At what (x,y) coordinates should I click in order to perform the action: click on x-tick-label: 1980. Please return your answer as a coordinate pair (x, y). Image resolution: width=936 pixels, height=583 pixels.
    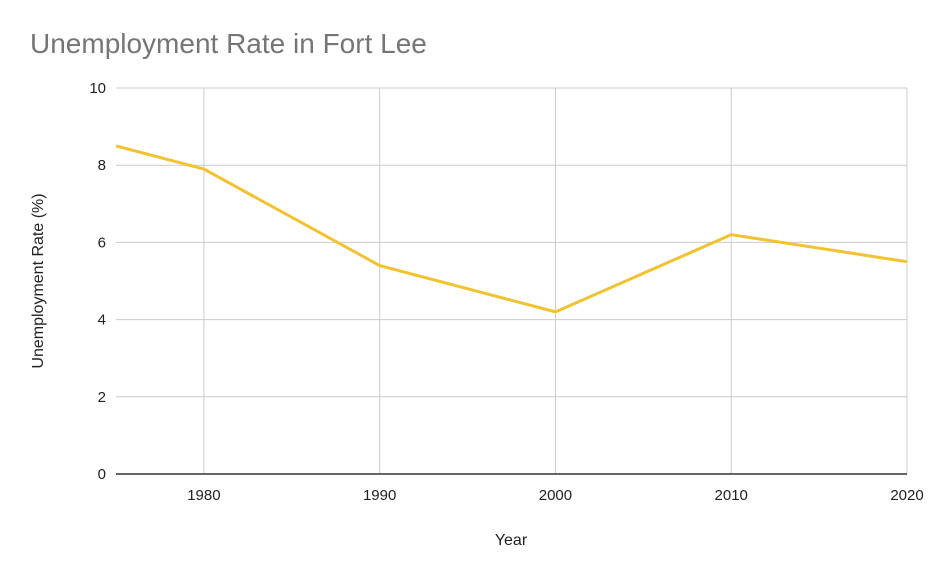
    Looking at the image, I should click on (203, 495).